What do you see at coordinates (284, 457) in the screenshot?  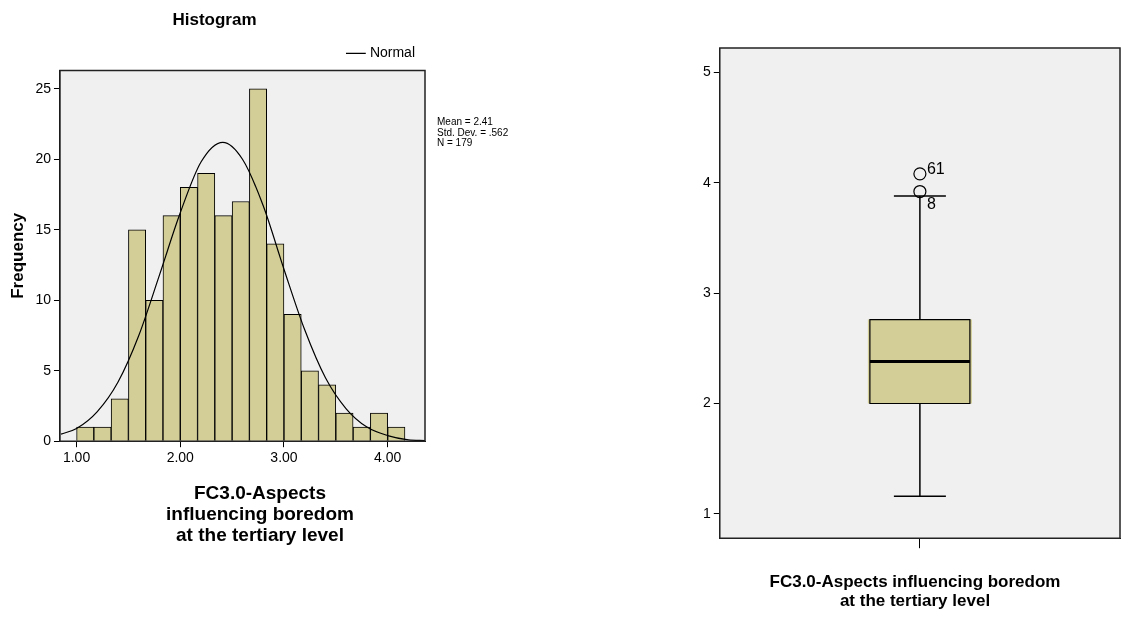 I see `x-tick-label: 3.00` at bounding box center [284, 457].